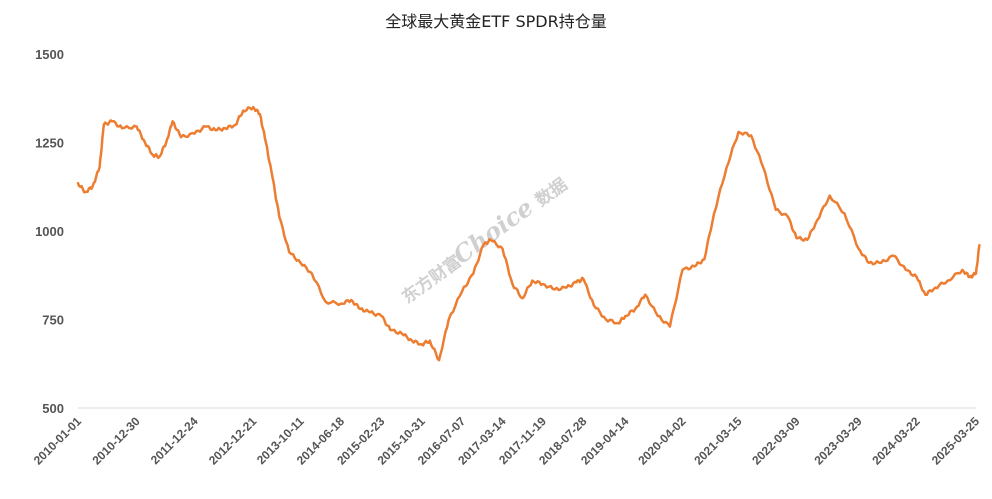  Describe the element at coordinates (49, 54) in the screenshot. I see `y-tick-label: 1500` at that location.